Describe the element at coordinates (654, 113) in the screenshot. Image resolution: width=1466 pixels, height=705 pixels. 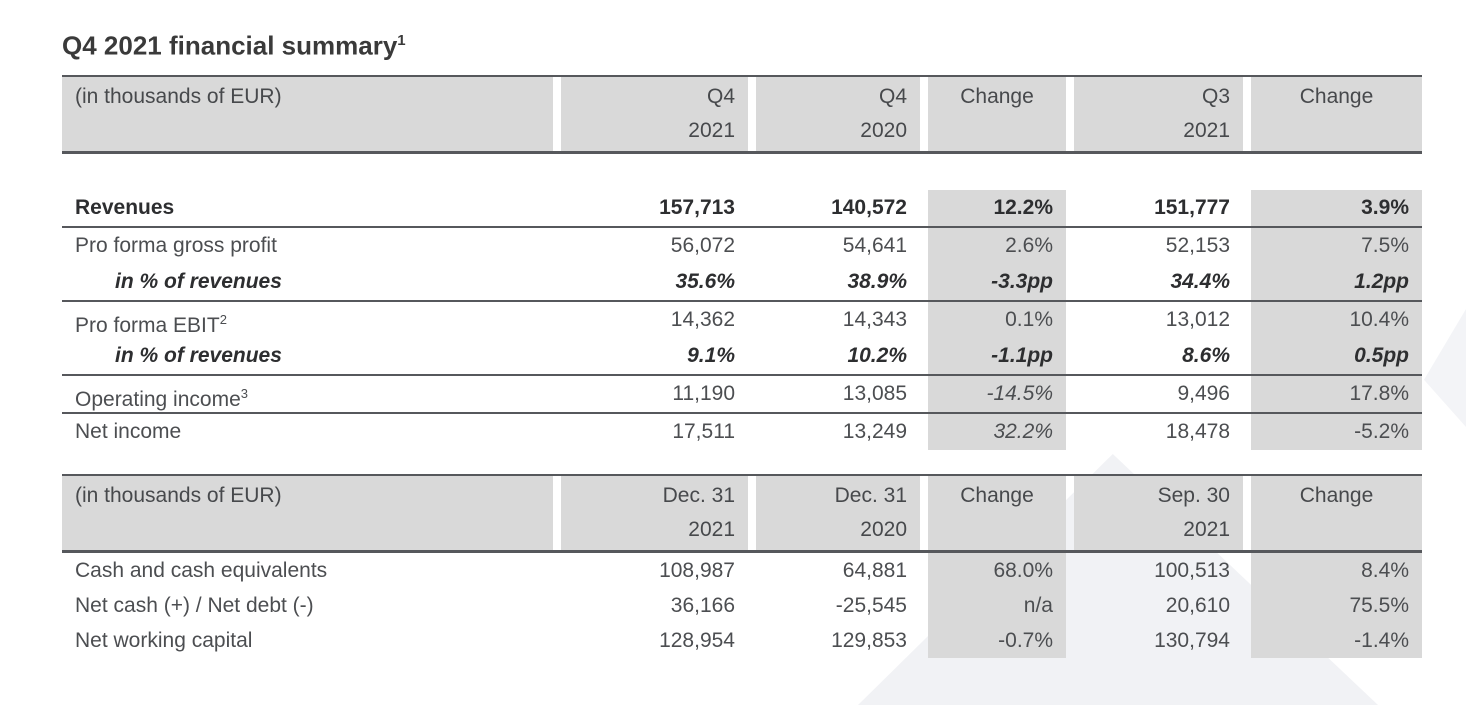
I see `column-header: Q4 2021` at that location.